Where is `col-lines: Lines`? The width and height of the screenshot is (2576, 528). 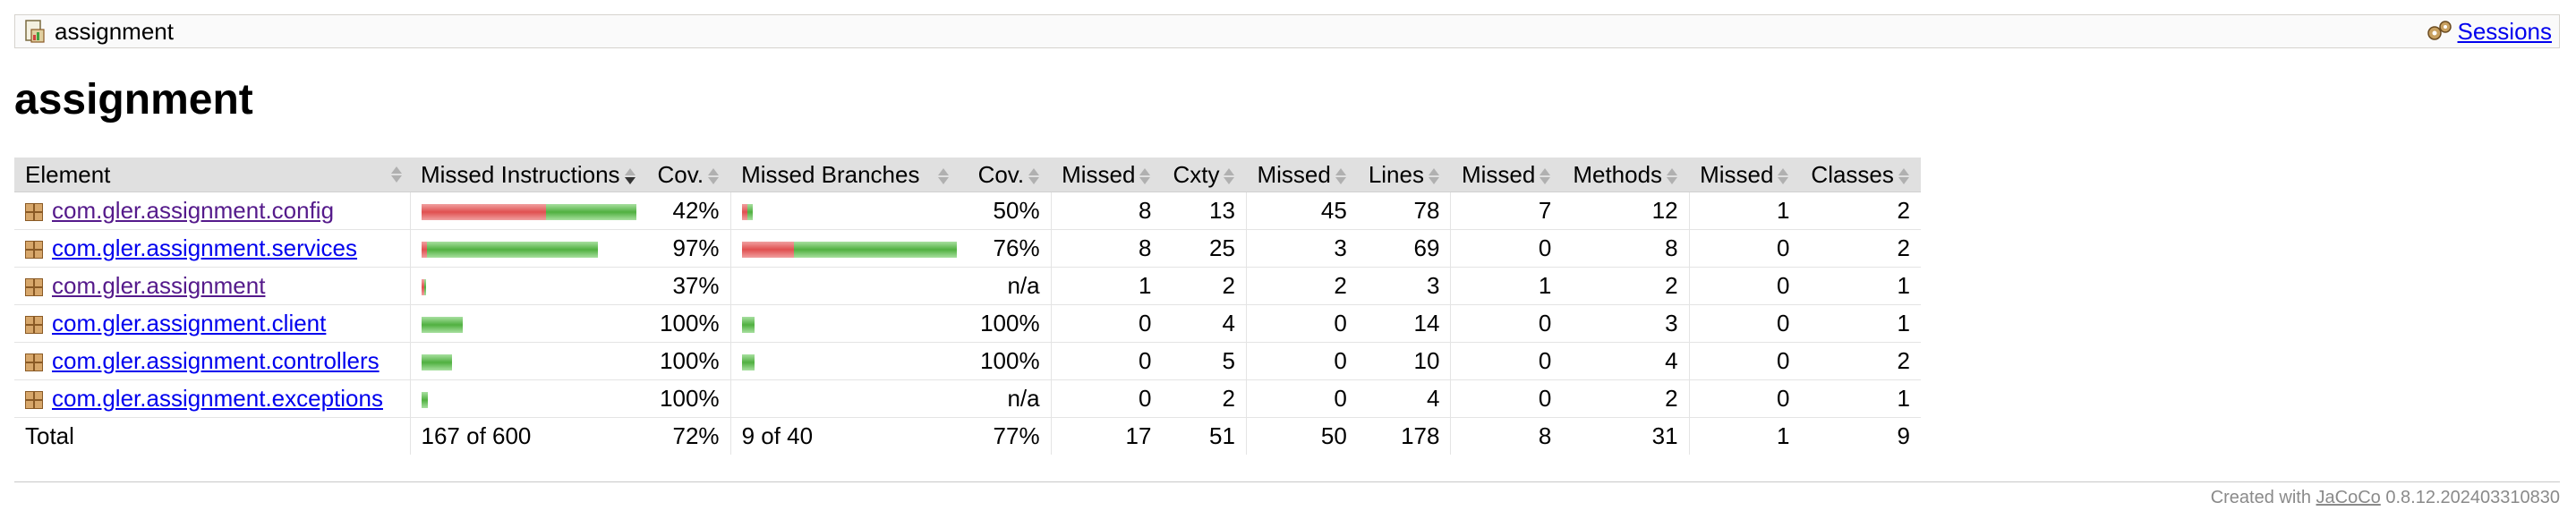
col-lines: Lines is located at coordinates (1404, 175).